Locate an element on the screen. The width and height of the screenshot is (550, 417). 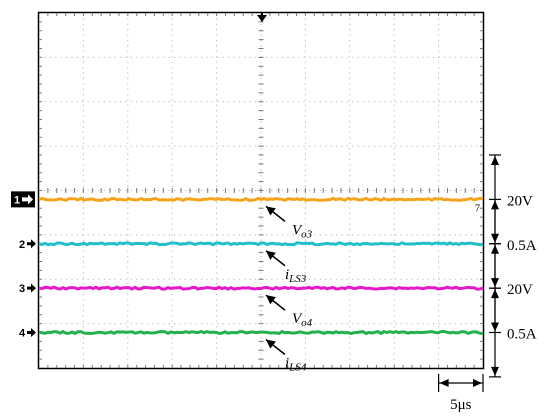
trigger-marker-icon is located at coordinates (262, 17).